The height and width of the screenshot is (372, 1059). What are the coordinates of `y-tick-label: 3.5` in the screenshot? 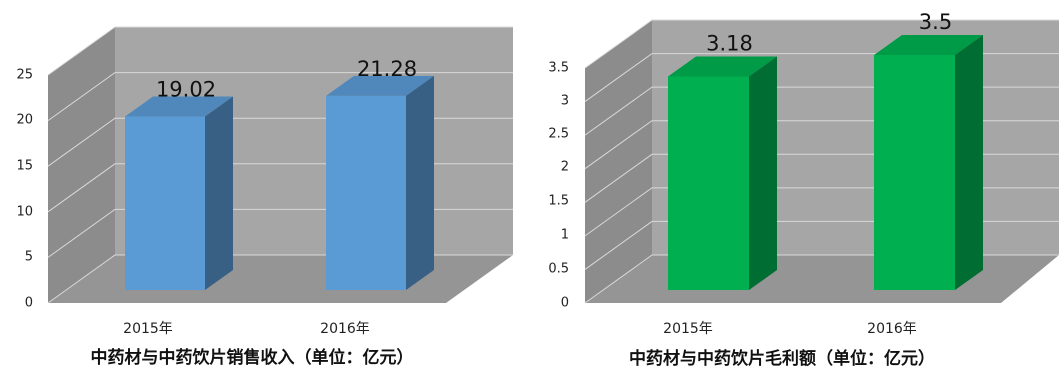 It's located at (558, 68).